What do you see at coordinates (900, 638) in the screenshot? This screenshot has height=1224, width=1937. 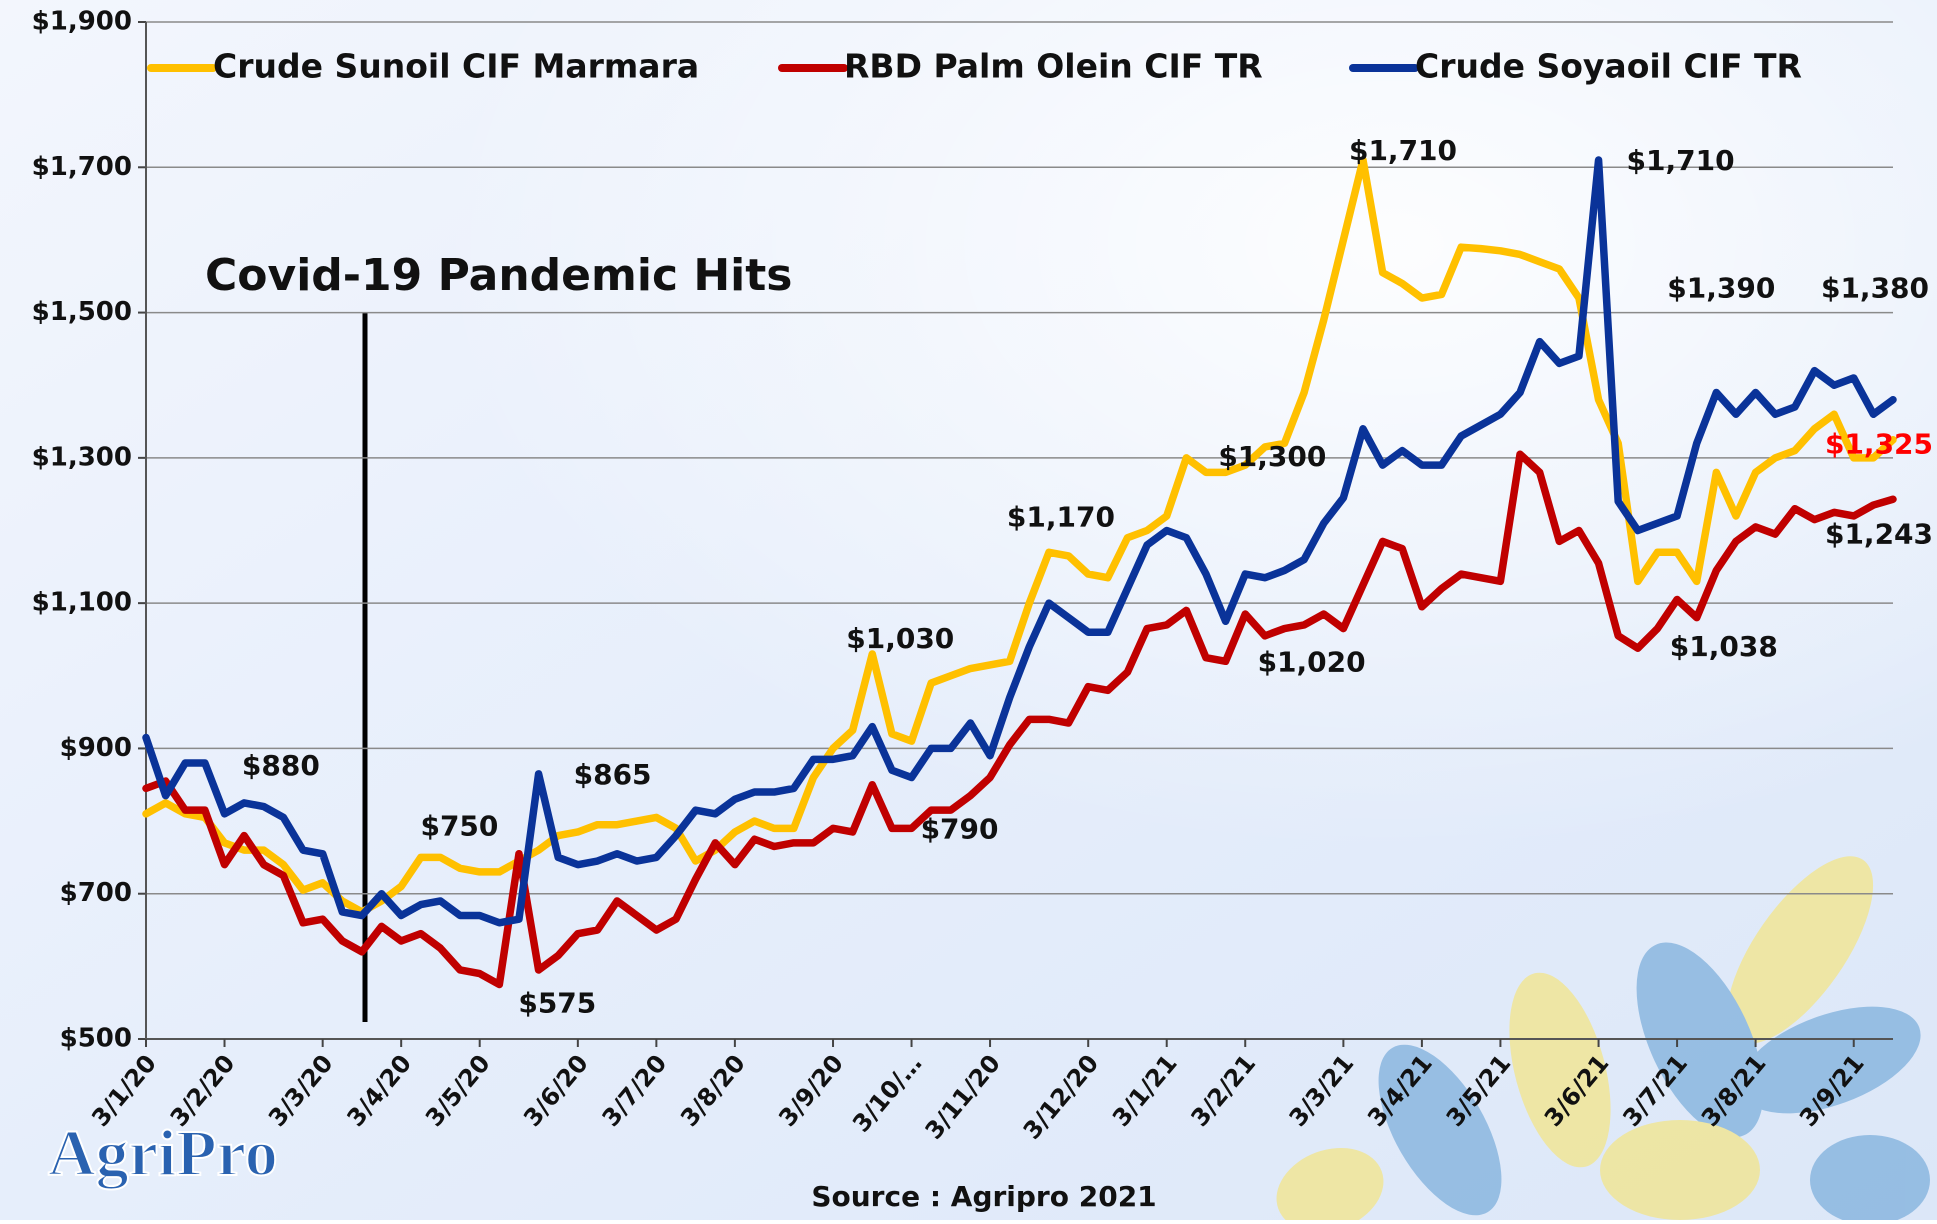 I see `value-label: $1,030` at bounding box center [900, 638].